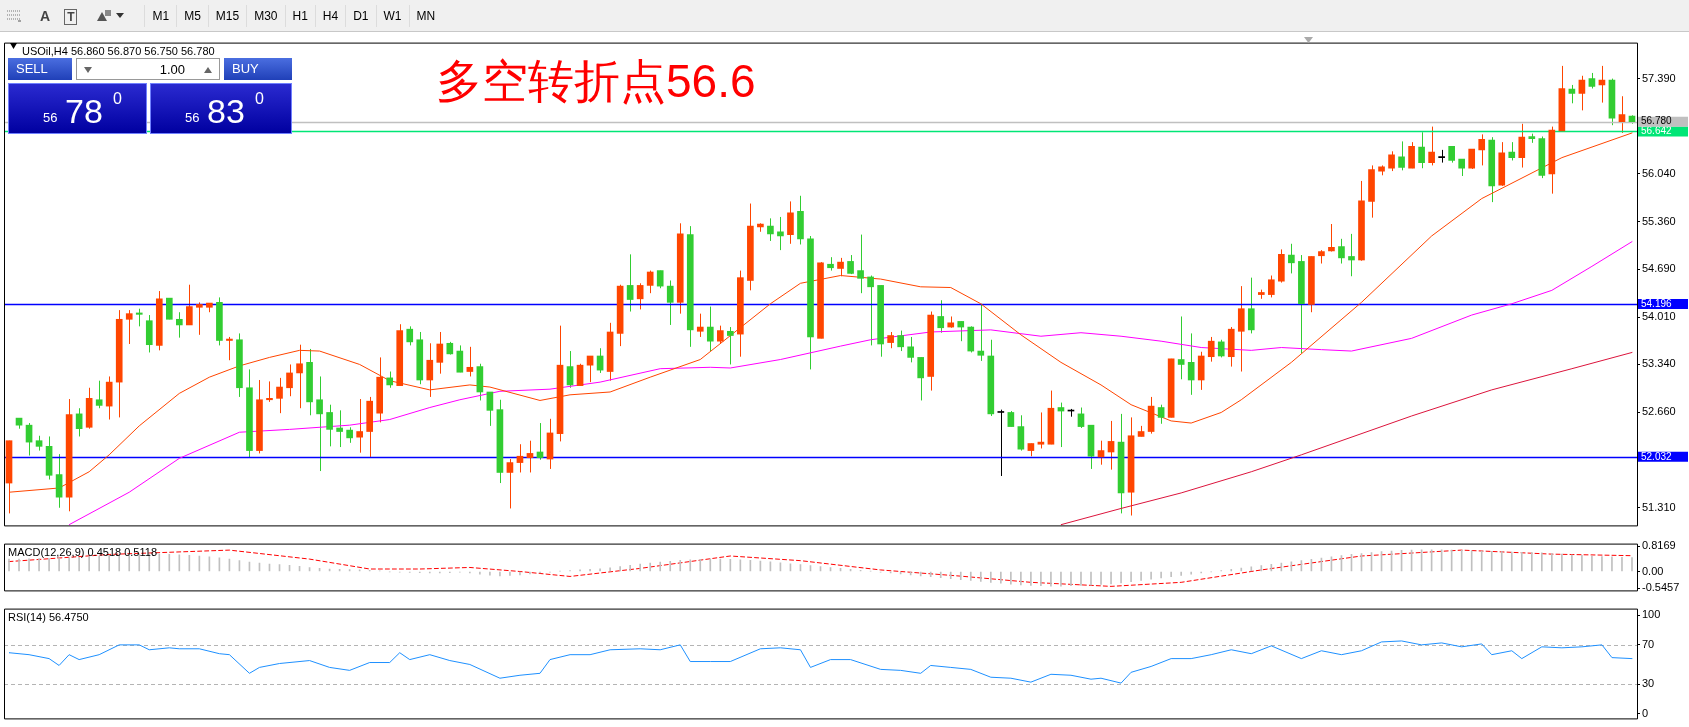 Image resolution: width=1689 pixels, height=727 pixels. I want to click on y-tick-label: 0.00, so click(1653, 570).